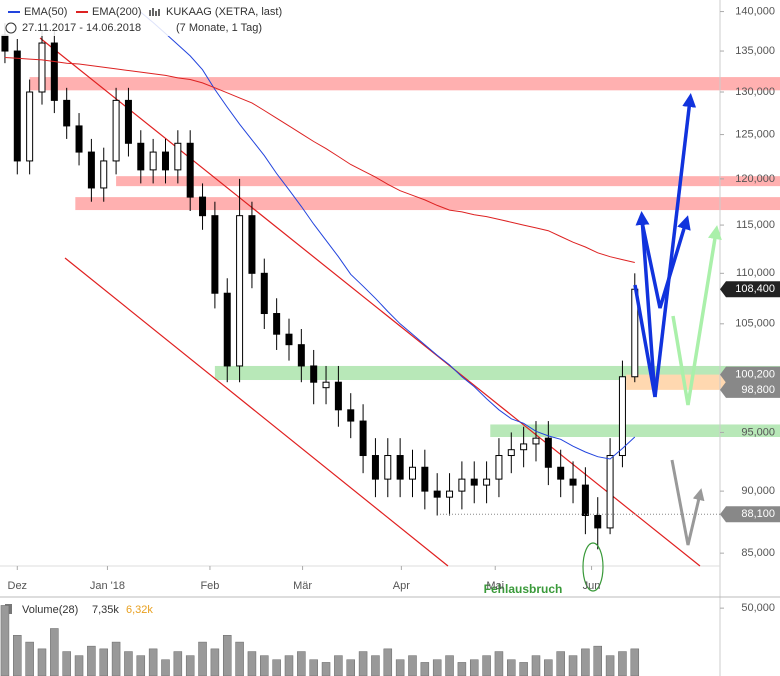 Image resolution: width=780 pixels, height=676 pixels. I want to click on price-tag-label: 88,100, so click(758, 514).